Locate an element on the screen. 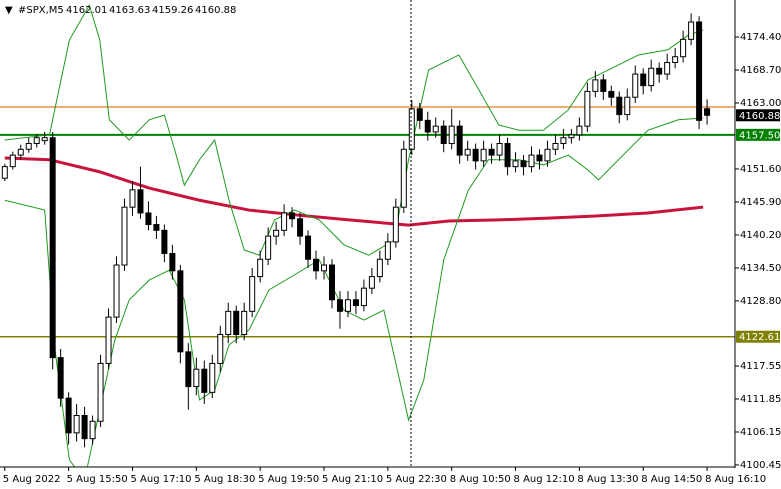  y-tick-label: 4100.45 is located at coordinates (760, 465).